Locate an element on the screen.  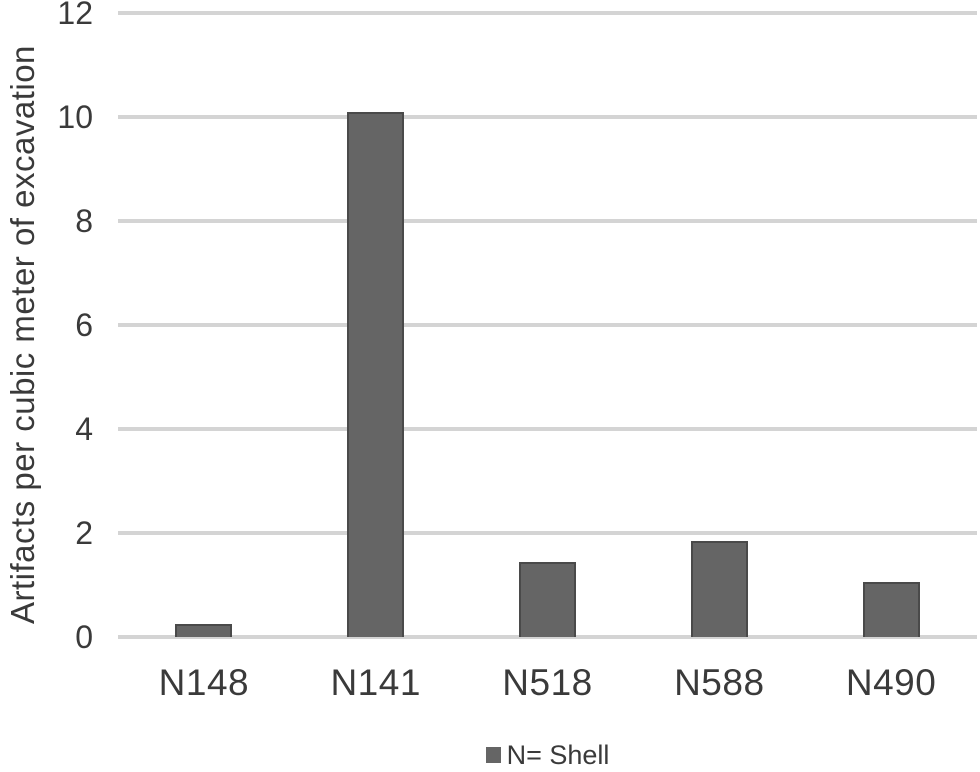
y-tick-label-10: 10 is located at coordinates (75, 117).